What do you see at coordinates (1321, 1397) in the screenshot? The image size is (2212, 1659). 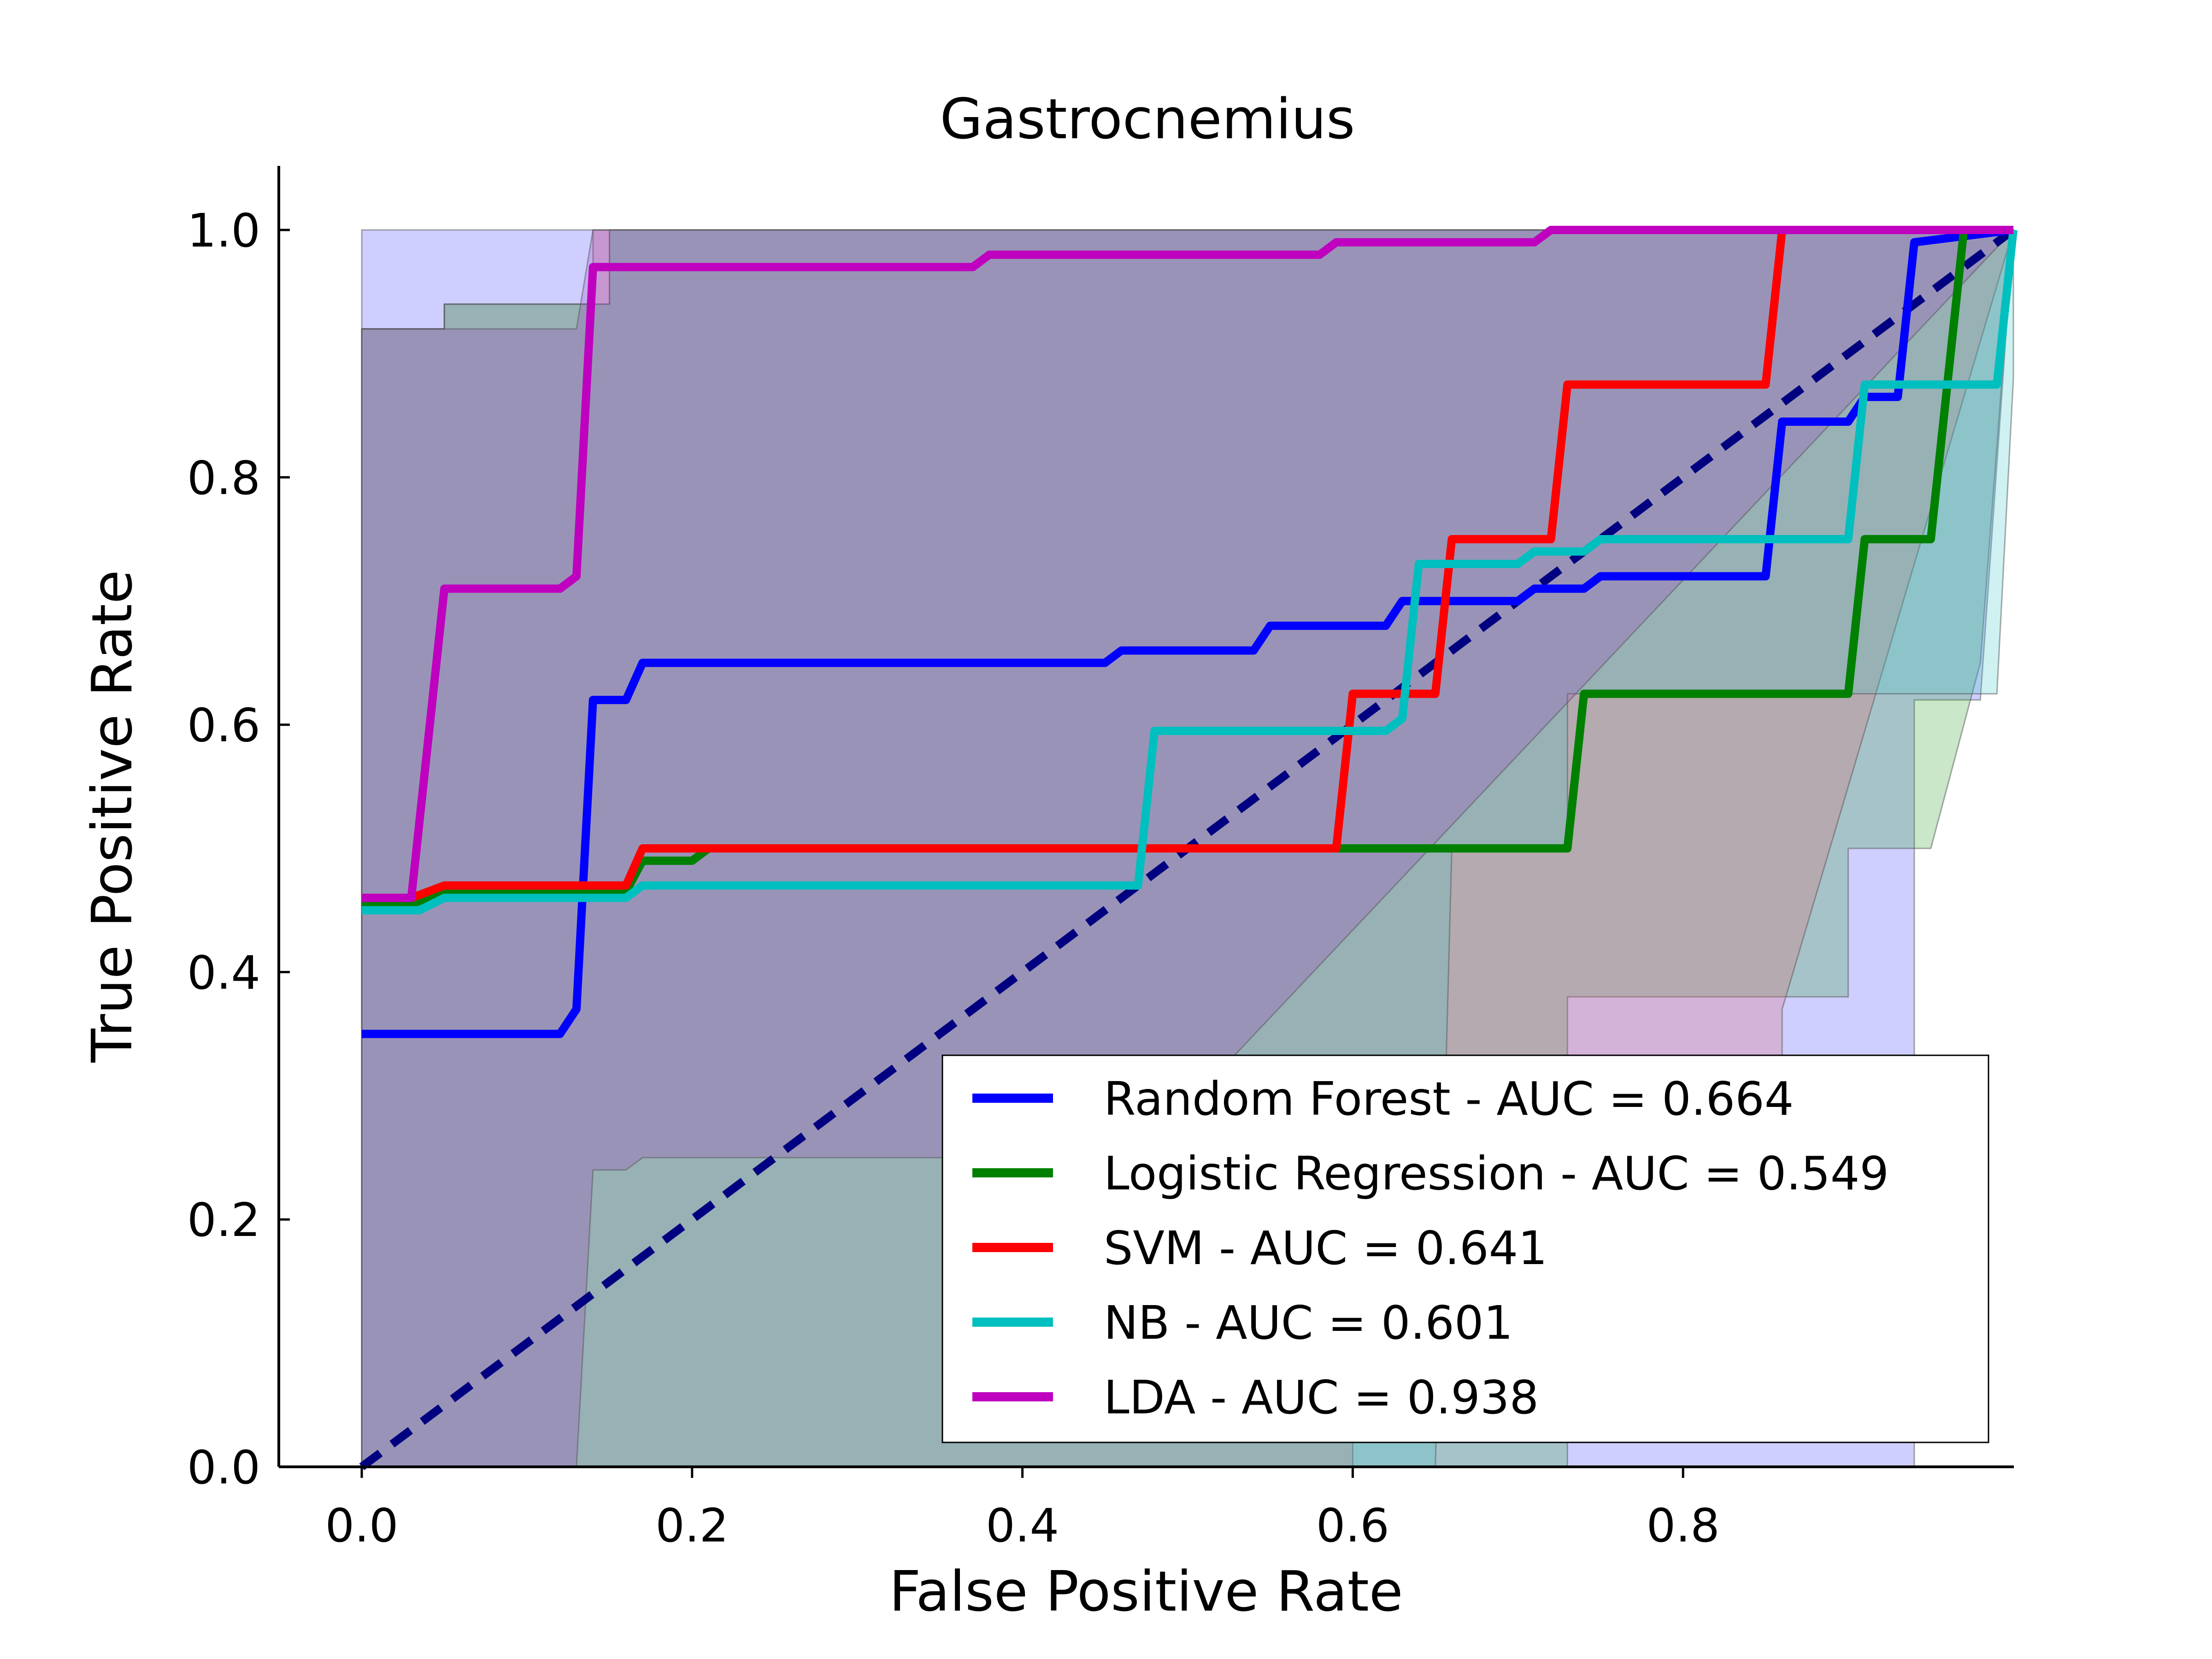 I see `legend-label-4: LDA - AUC = 0.938` at bounding box center [1321, 1397].